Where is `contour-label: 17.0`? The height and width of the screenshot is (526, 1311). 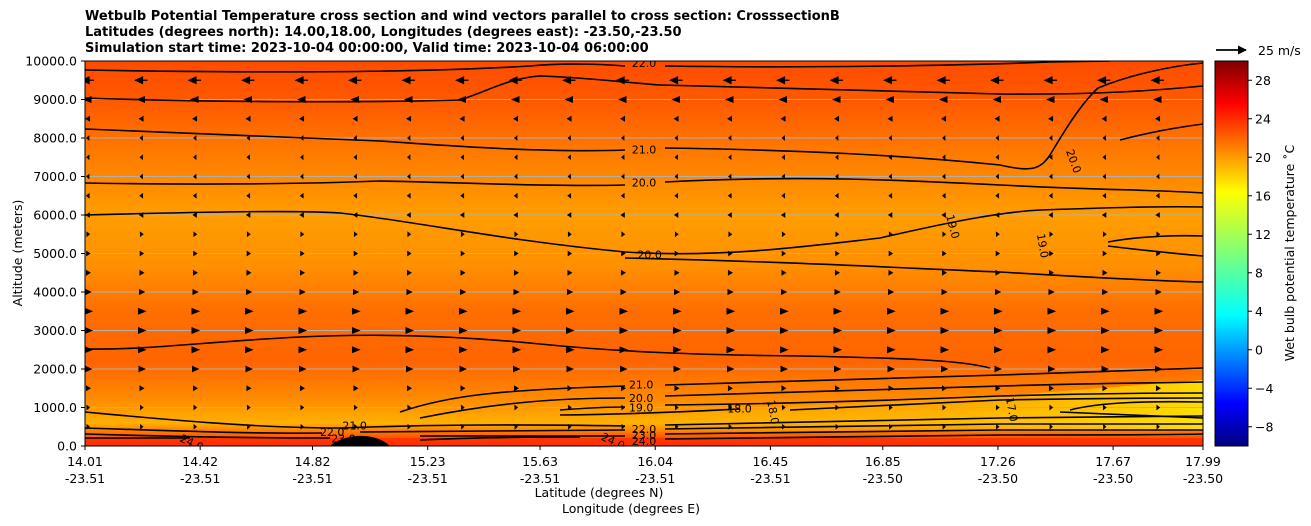 contour-label: 17.0 is located at coordinates (1011, 409).